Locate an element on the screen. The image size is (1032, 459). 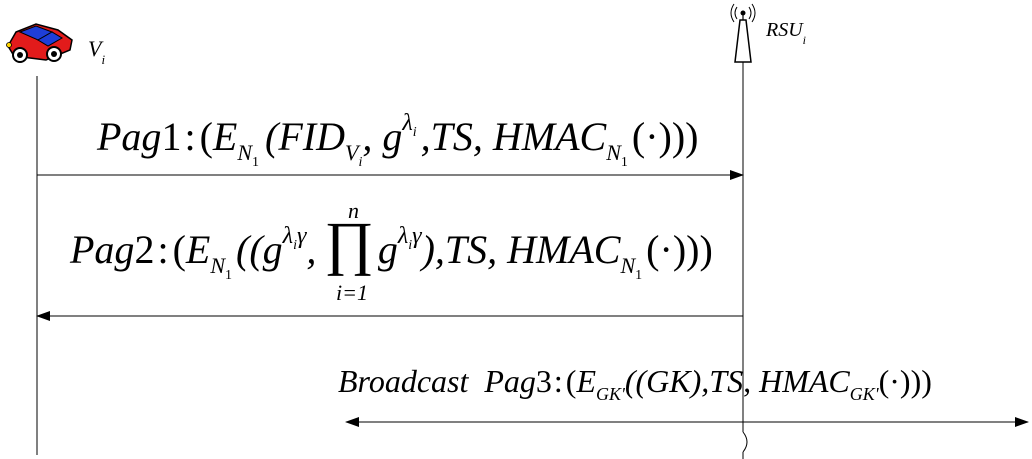
message-1-label: Pag1: (EN1(FIDVi, gλi ,TS, HMACN1(·))) is located at coordinates (397, 140).